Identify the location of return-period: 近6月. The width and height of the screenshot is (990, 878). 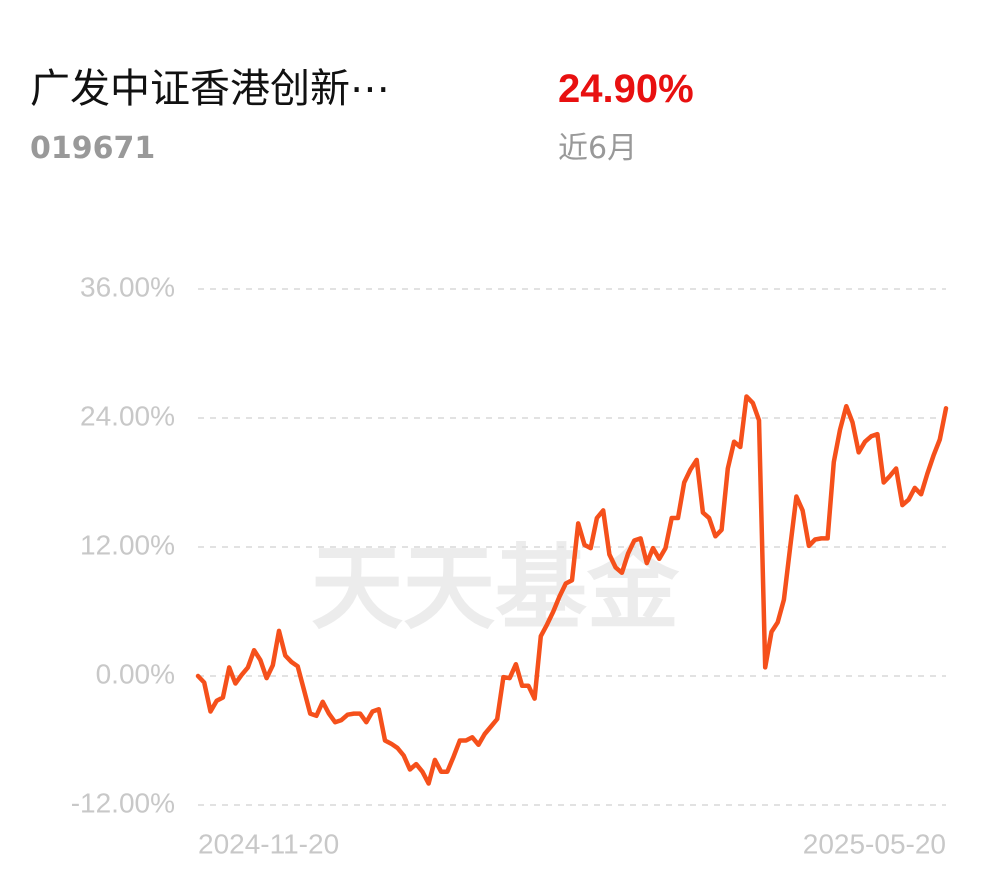
(597, 148).